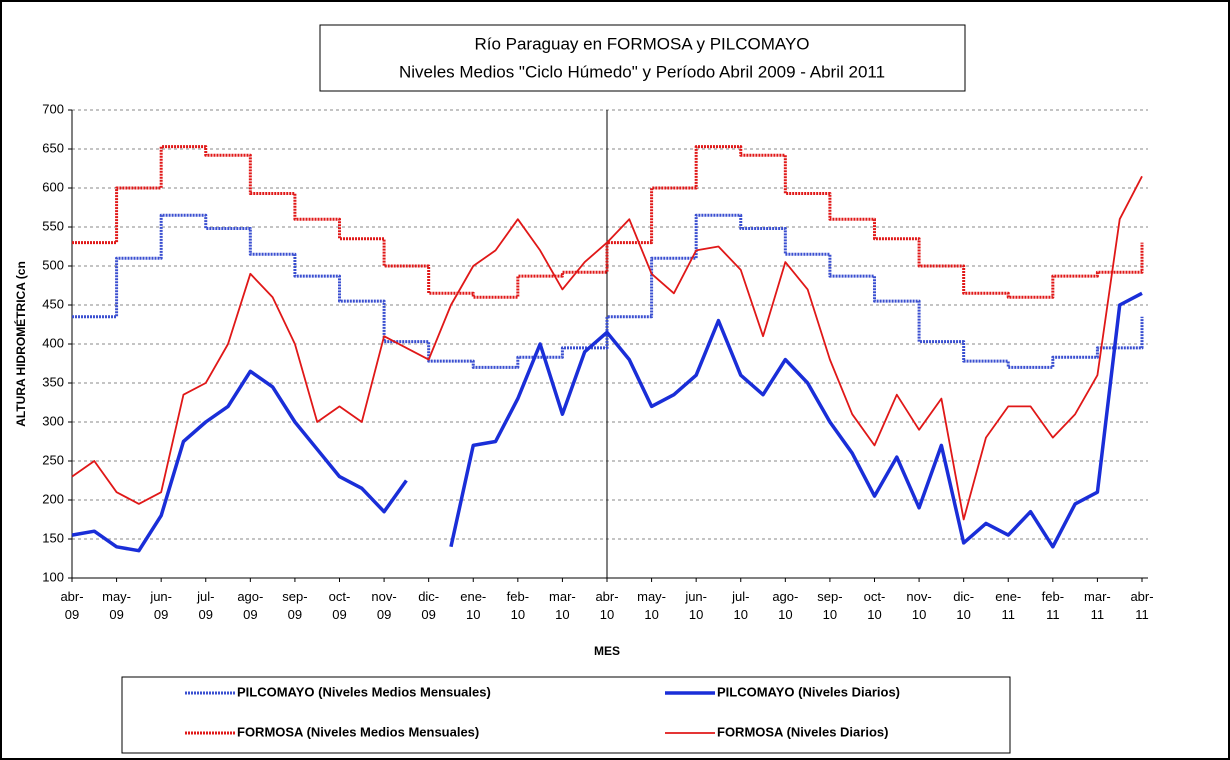  What do you see at coordinates (473, 605) in the screenshot?
I see `x-tick-label: ene- 10` at bounding box center [473, 605].